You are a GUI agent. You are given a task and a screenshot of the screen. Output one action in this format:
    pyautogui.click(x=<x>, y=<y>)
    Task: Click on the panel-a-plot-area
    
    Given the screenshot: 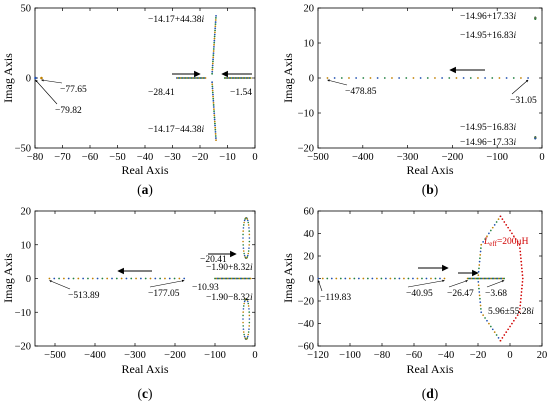 What is the action you would take?
    pyautogui.click(x=145, y=78)
    